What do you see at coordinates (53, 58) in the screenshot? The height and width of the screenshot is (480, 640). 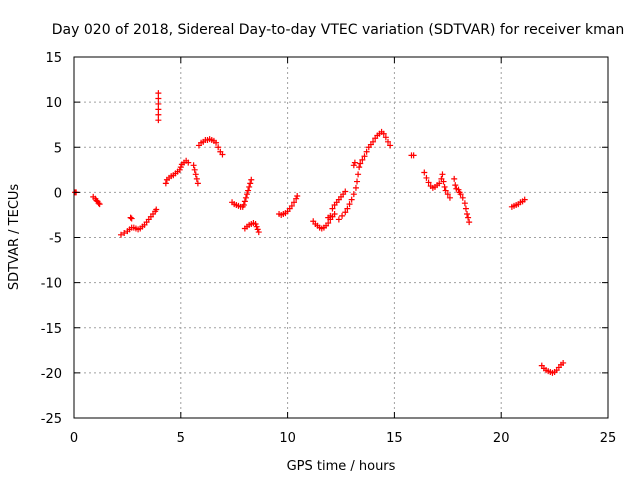 I see `y-tick-label: 15` at bounding box center [53, 58].